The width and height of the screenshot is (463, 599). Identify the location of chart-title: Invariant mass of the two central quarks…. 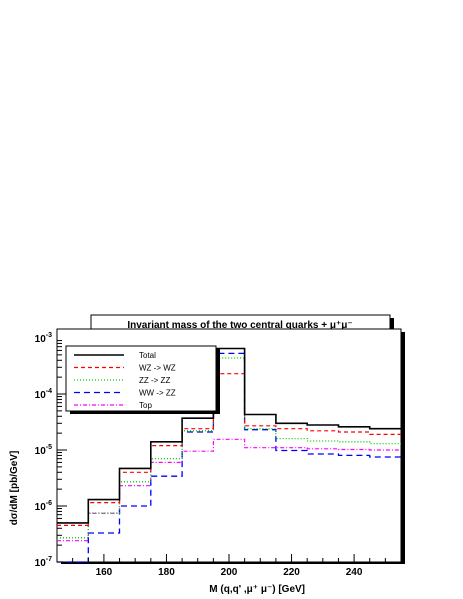
(239, 325).